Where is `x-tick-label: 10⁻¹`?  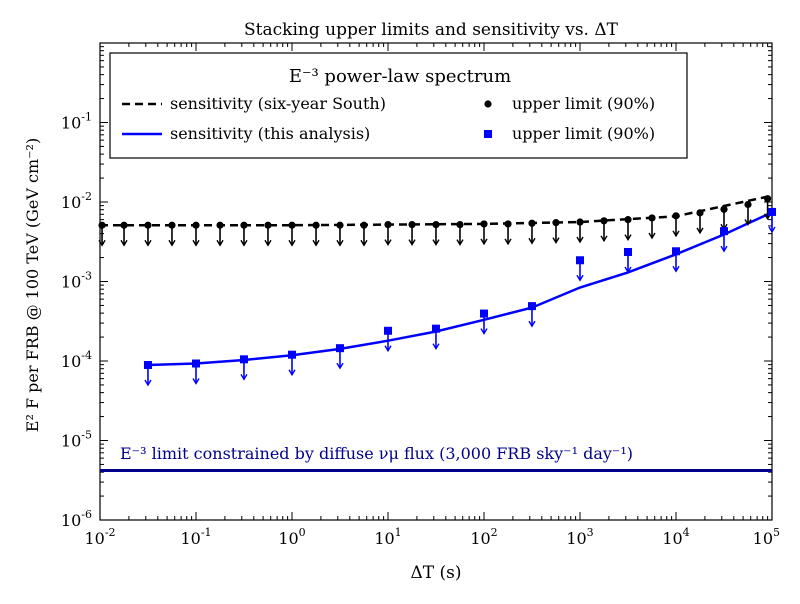
x-tick-label: 10⁻¹ is located at coordinates (195, 537).